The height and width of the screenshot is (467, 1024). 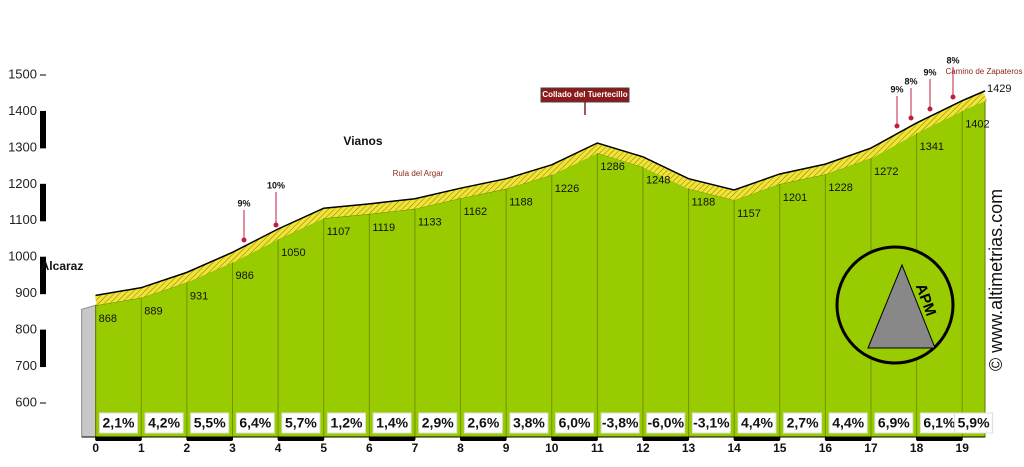 I want to click on y-tick-label: 600, so click(x=26, y=401).